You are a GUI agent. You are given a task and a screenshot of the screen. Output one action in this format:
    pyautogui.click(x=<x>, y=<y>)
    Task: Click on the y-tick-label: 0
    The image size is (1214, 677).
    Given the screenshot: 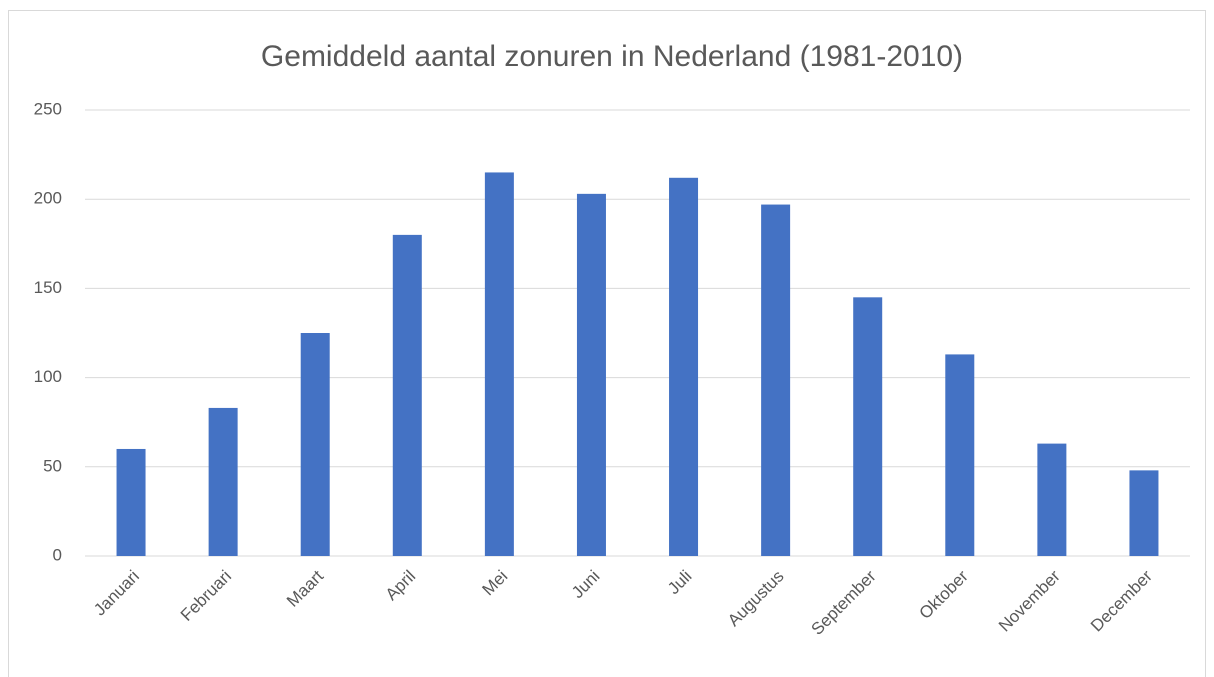 What is the action you would take?
    pyautogui.click(x=57, y=554)
    